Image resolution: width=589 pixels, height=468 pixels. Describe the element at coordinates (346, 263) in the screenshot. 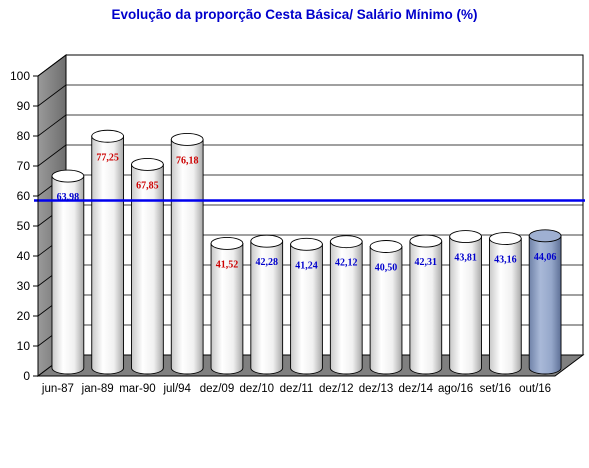

I see `data-label: 42,12` at that location.